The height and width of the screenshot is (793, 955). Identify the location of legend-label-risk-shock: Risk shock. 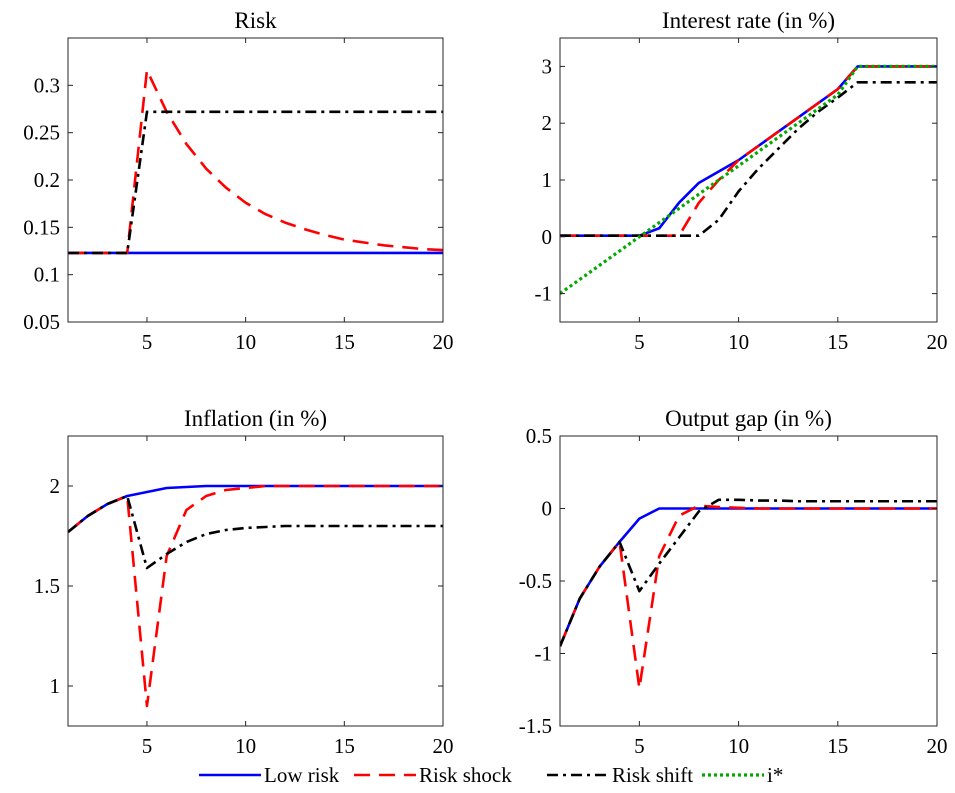
(465, 775).